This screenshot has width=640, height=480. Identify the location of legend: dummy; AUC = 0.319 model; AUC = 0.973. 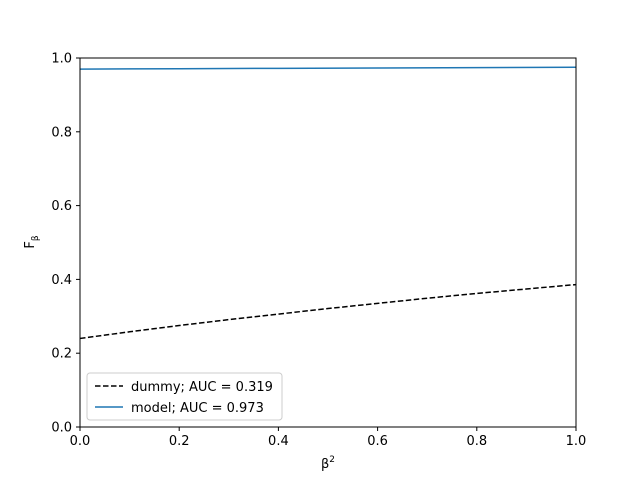
(184, 396).